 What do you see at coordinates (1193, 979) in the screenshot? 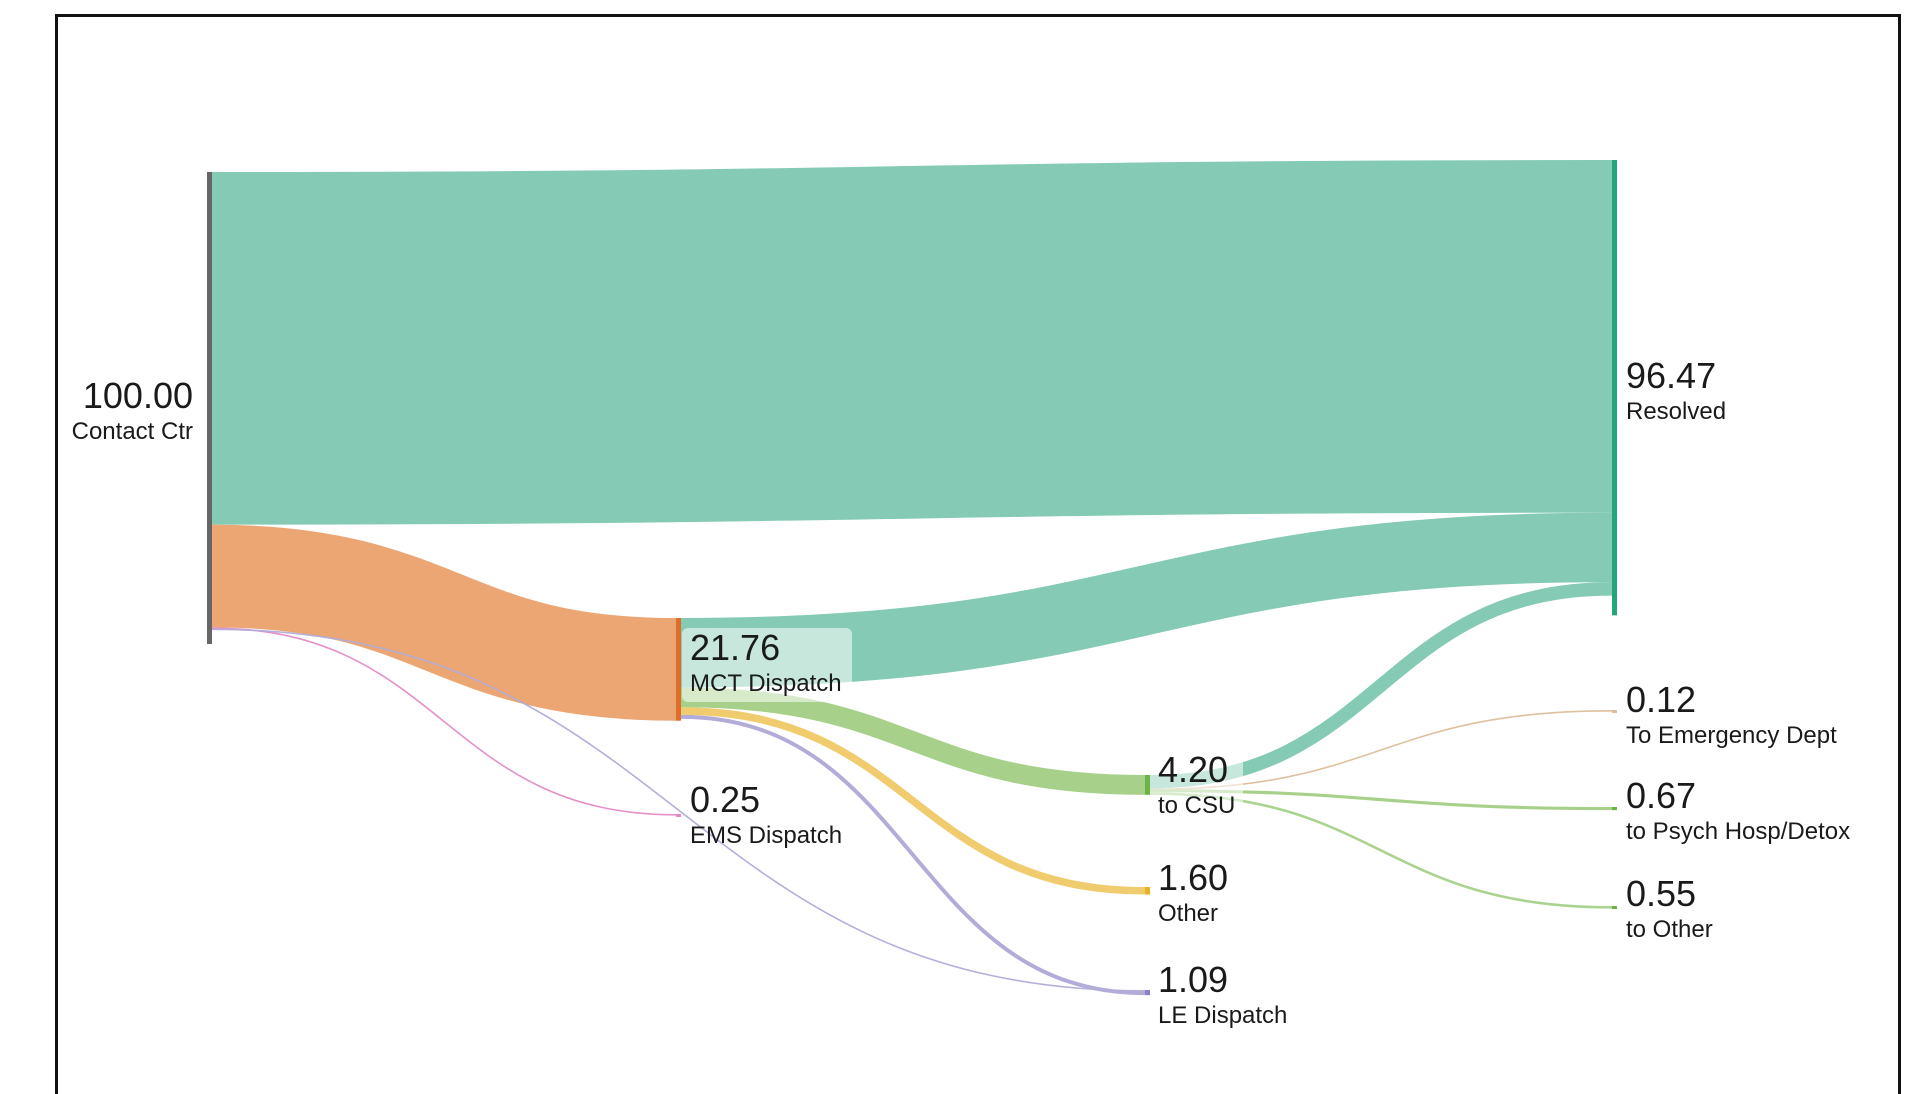
I see `node-value-le: 1.09` at bounding box center [1193, 979].